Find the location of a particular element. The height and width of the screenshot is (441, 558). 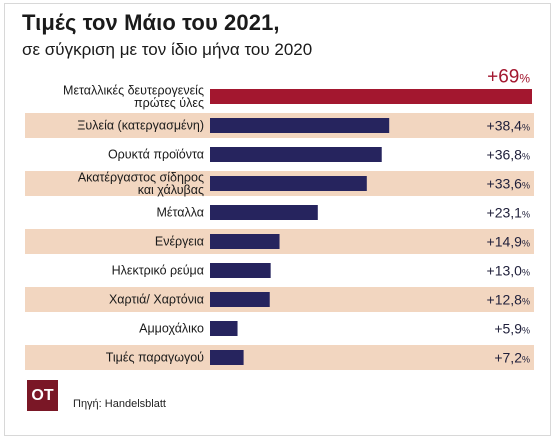

chart-subtitle: σε σύγκριση με τον ίδιο μήνα του 2020 is located at coordinates (167, 49).